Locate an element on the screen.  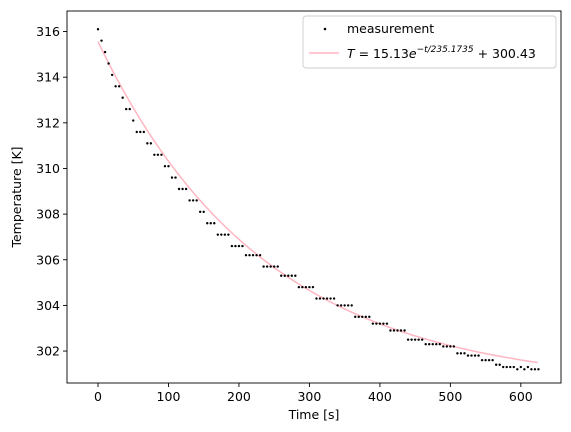
legend-fit-equals: = 15.13 is located at coordinates (382, 53).